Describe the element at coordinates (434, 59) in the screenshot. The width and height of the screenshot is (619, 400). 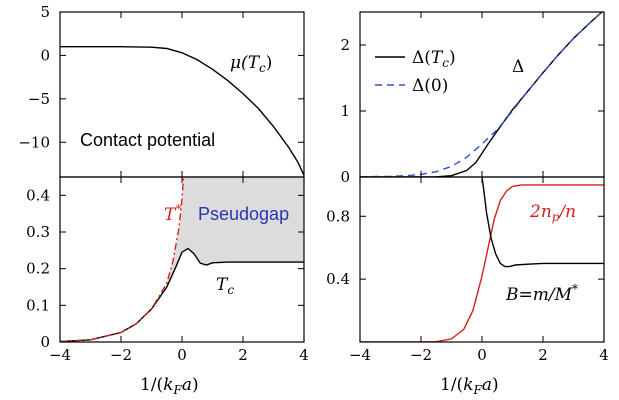
I see `legend-label-delta-tc: Δ(Tc)` at that location.